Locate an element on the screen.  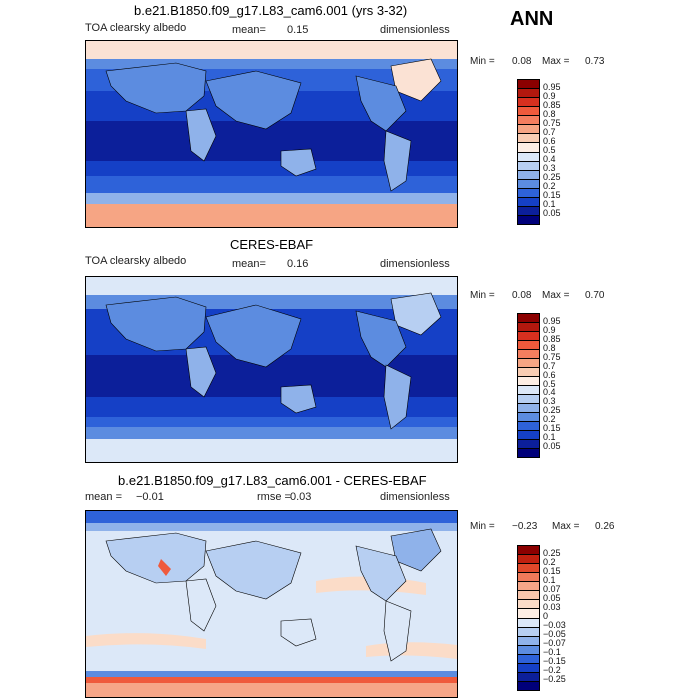
panel2-map is located at coordinates (271, 369).